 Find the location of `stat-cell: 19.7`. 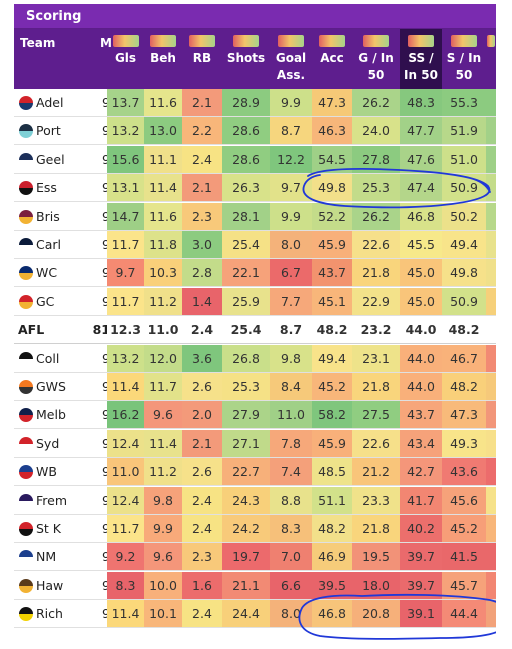

stat-cell: 19.7 is located at coordinates (246, 557).